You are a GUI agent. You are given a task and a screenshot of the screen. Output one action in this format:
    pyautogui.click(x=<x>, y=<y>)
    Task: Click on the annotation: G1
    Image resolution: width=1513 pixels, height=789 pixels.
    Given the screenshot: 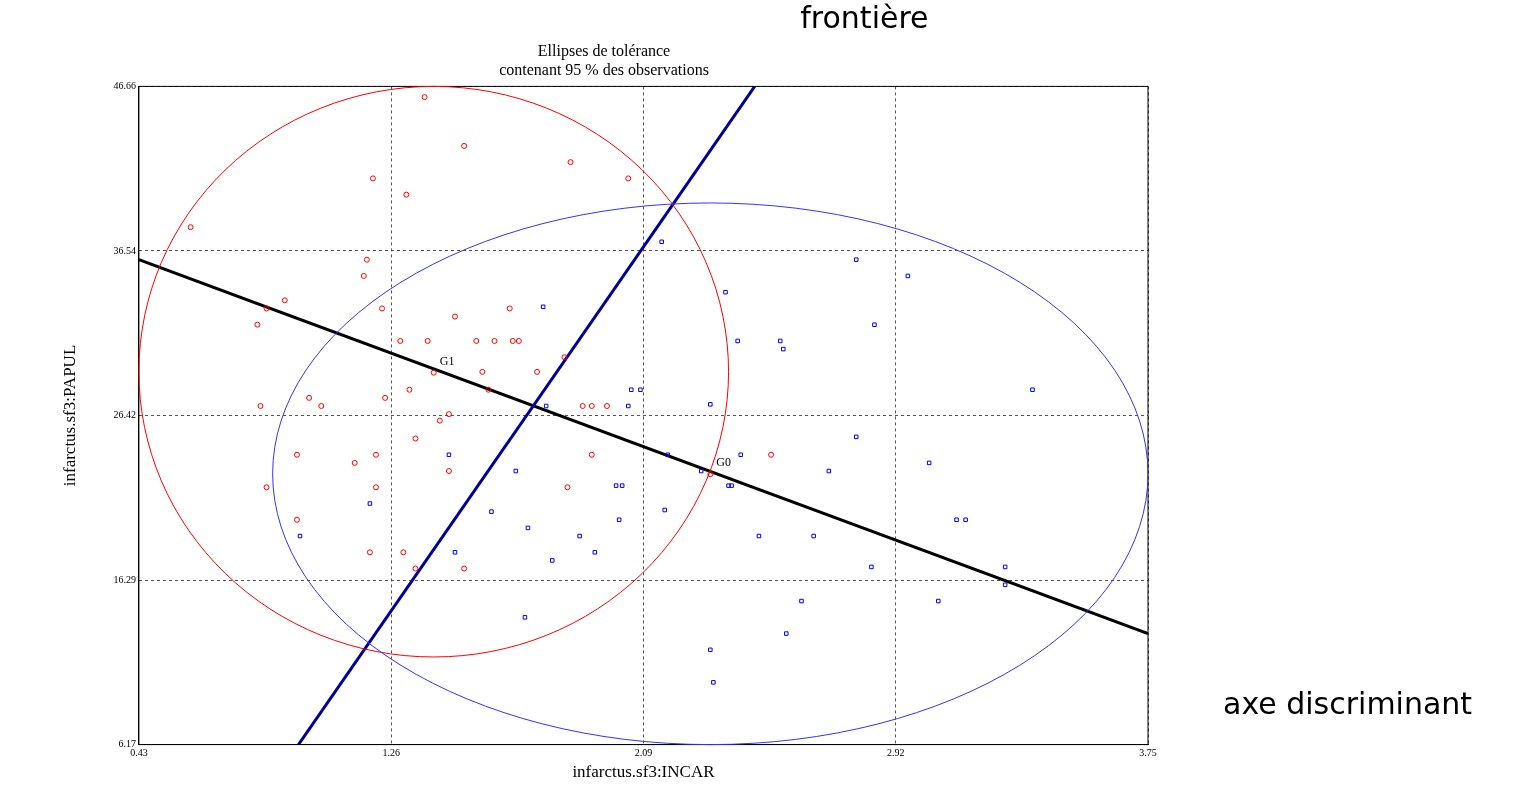 What is the action you would take?
    pyautogui.click(x=447, y=360)
    